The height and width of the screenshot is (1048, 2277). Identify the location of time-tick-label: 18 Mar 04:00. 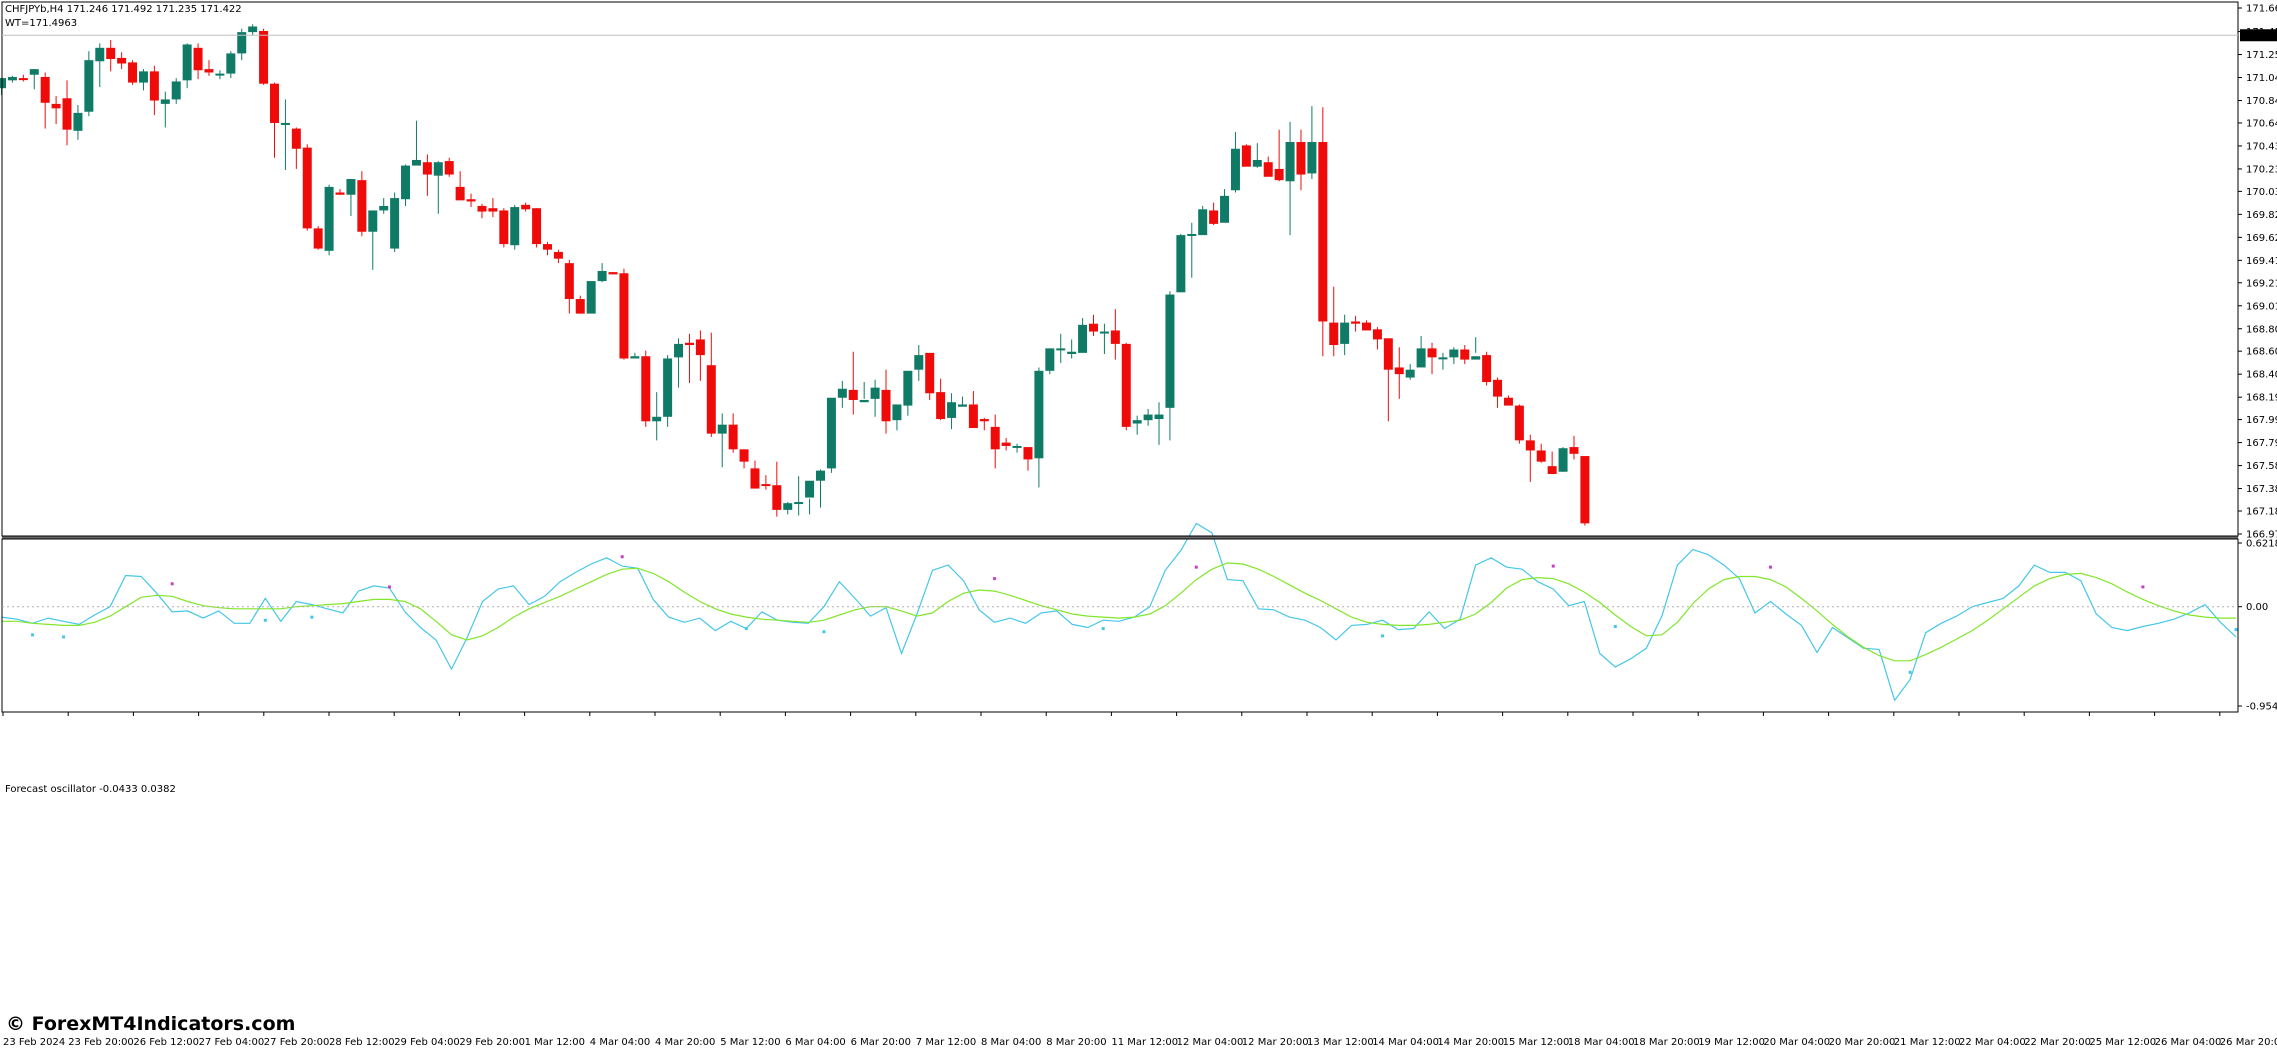
(1601, 1042).